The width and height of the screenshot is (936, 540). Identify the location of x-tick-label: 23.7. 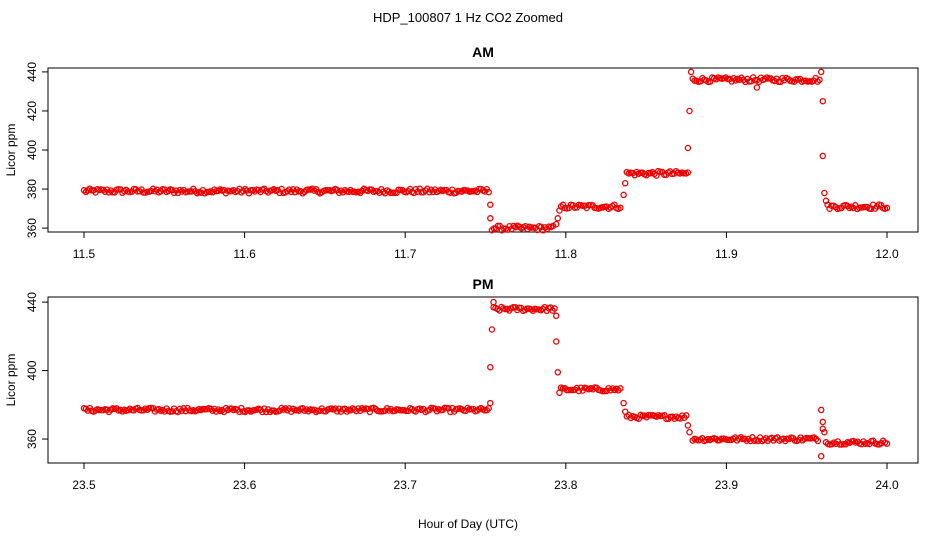
(406, 485).